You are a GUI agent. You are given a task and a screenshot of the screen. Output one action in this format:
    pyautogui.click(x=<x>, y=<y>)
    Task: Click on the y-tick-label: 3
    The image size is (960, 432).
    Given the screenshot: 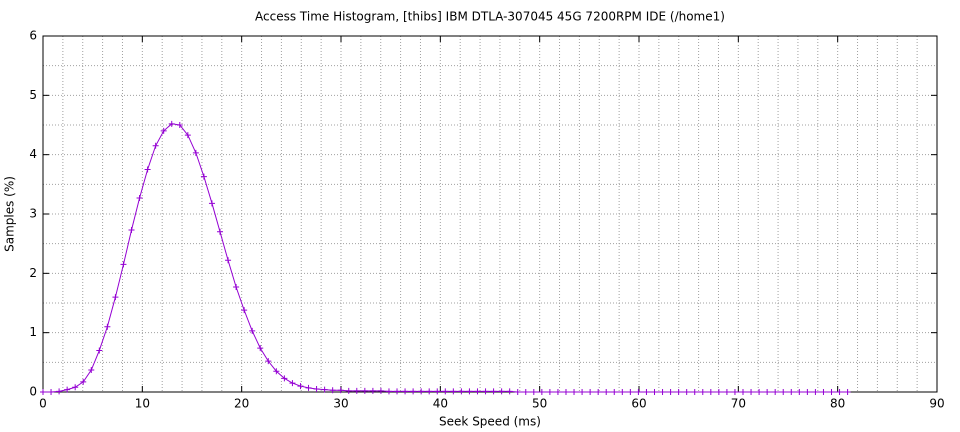 What is the action you would take?
    pyautogui.click(x=33, y=214)
    